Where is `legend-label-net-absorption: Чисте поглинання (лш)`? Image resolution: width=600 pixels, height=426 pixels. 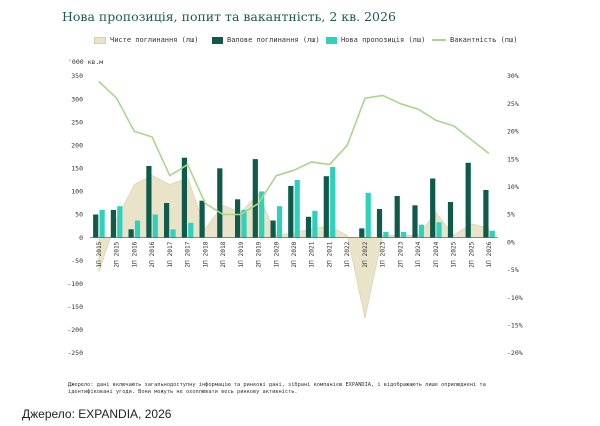 legend-label-net-absorption: Чисте поглинання (лш) is located at coordinates (154, 40).